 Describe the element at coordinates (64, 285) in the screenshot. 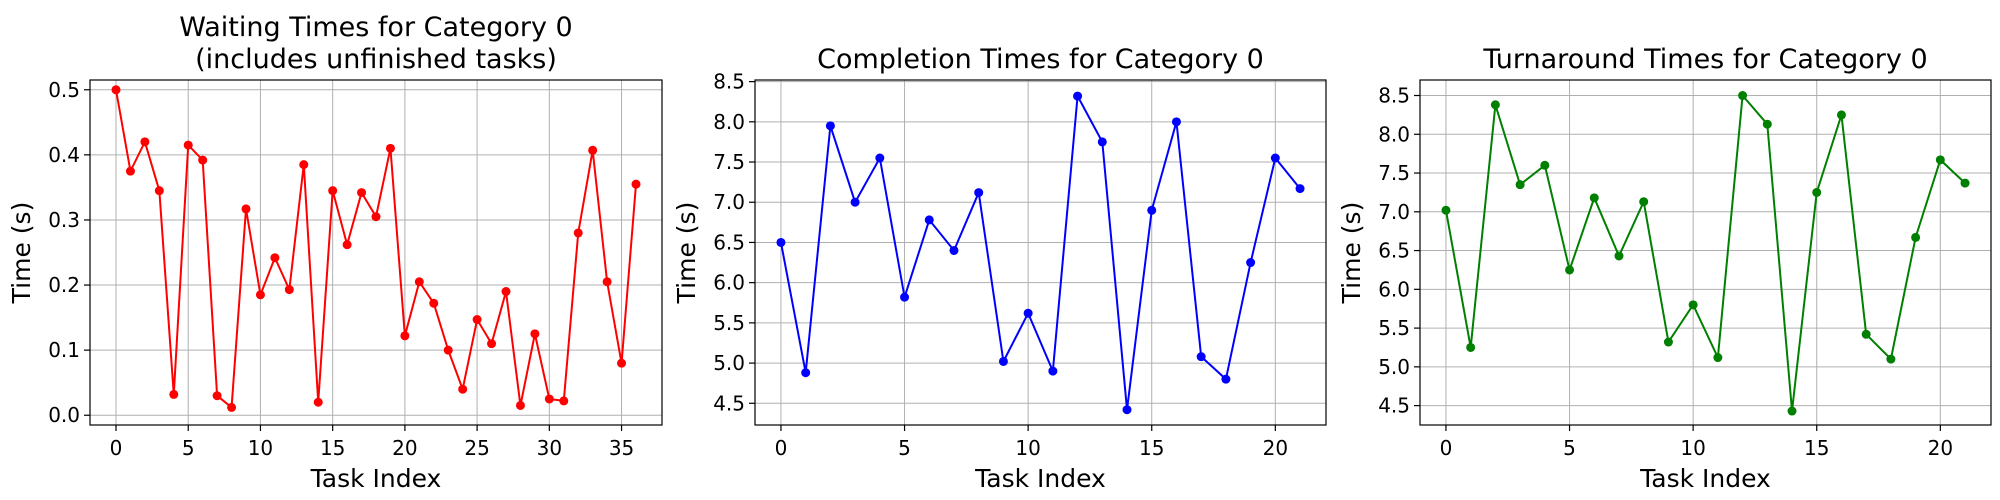

I see `y-tick-label: 0.2` at that location.